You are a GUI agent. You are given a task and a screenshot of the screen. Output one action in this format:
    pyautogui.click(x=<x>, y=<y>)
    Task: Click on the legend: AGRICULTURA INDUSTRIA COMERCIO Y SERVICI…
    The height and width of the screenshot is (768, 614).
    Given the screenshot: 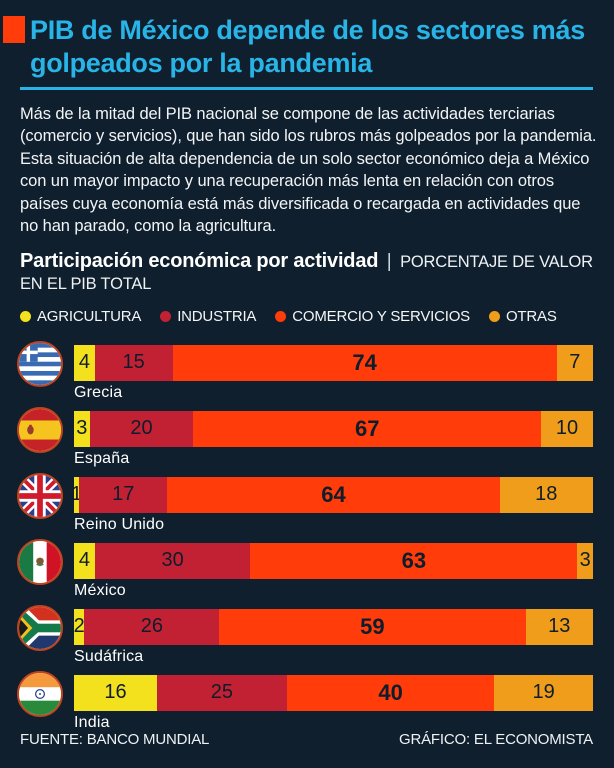 What is the action you would take?
    pyautogui.click(x=309, y=316)
    